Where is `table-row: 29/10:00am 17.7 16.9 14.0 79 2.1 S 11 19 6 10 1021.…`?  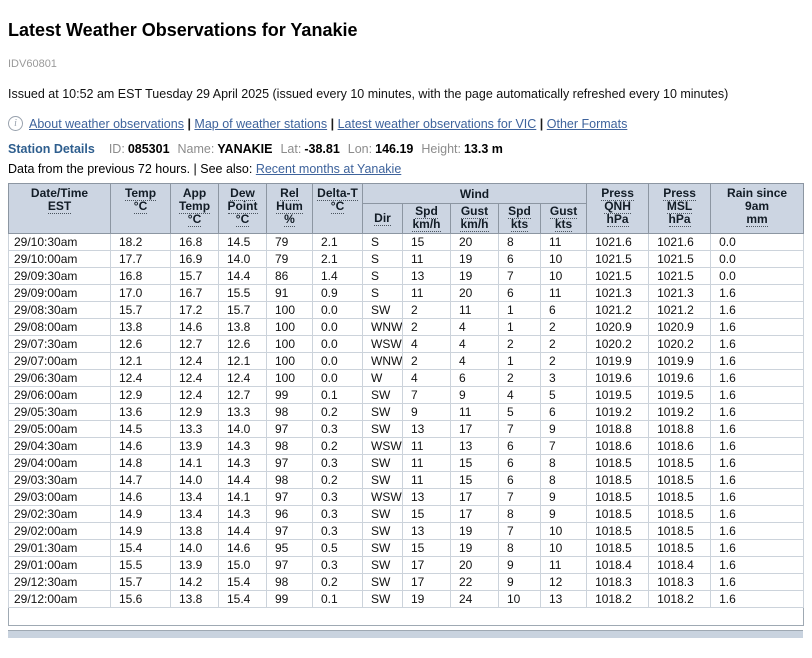
table-row: 29/10:00am 17.7 16.9 14.0 79 2.1 S 11 19 6 10 1021.… is located at coordinates (406, 259).